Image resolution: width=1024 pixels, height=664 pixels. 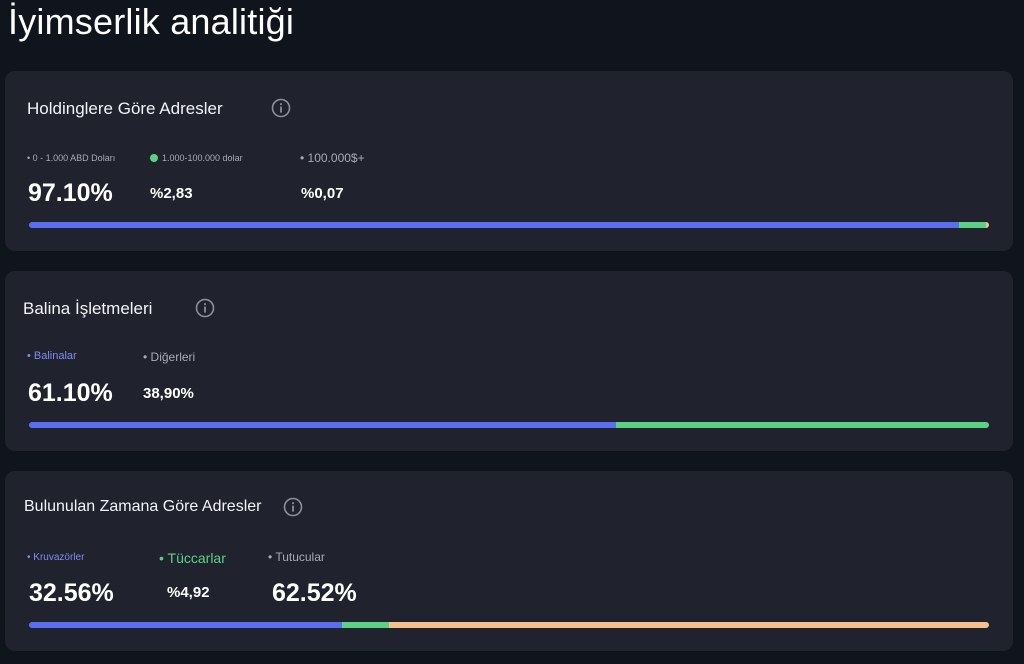 What do you see at coordinates (296, 557) in the screenshot?
I see `legend-holders: • Tutucular` at bounding box center [296, 557].